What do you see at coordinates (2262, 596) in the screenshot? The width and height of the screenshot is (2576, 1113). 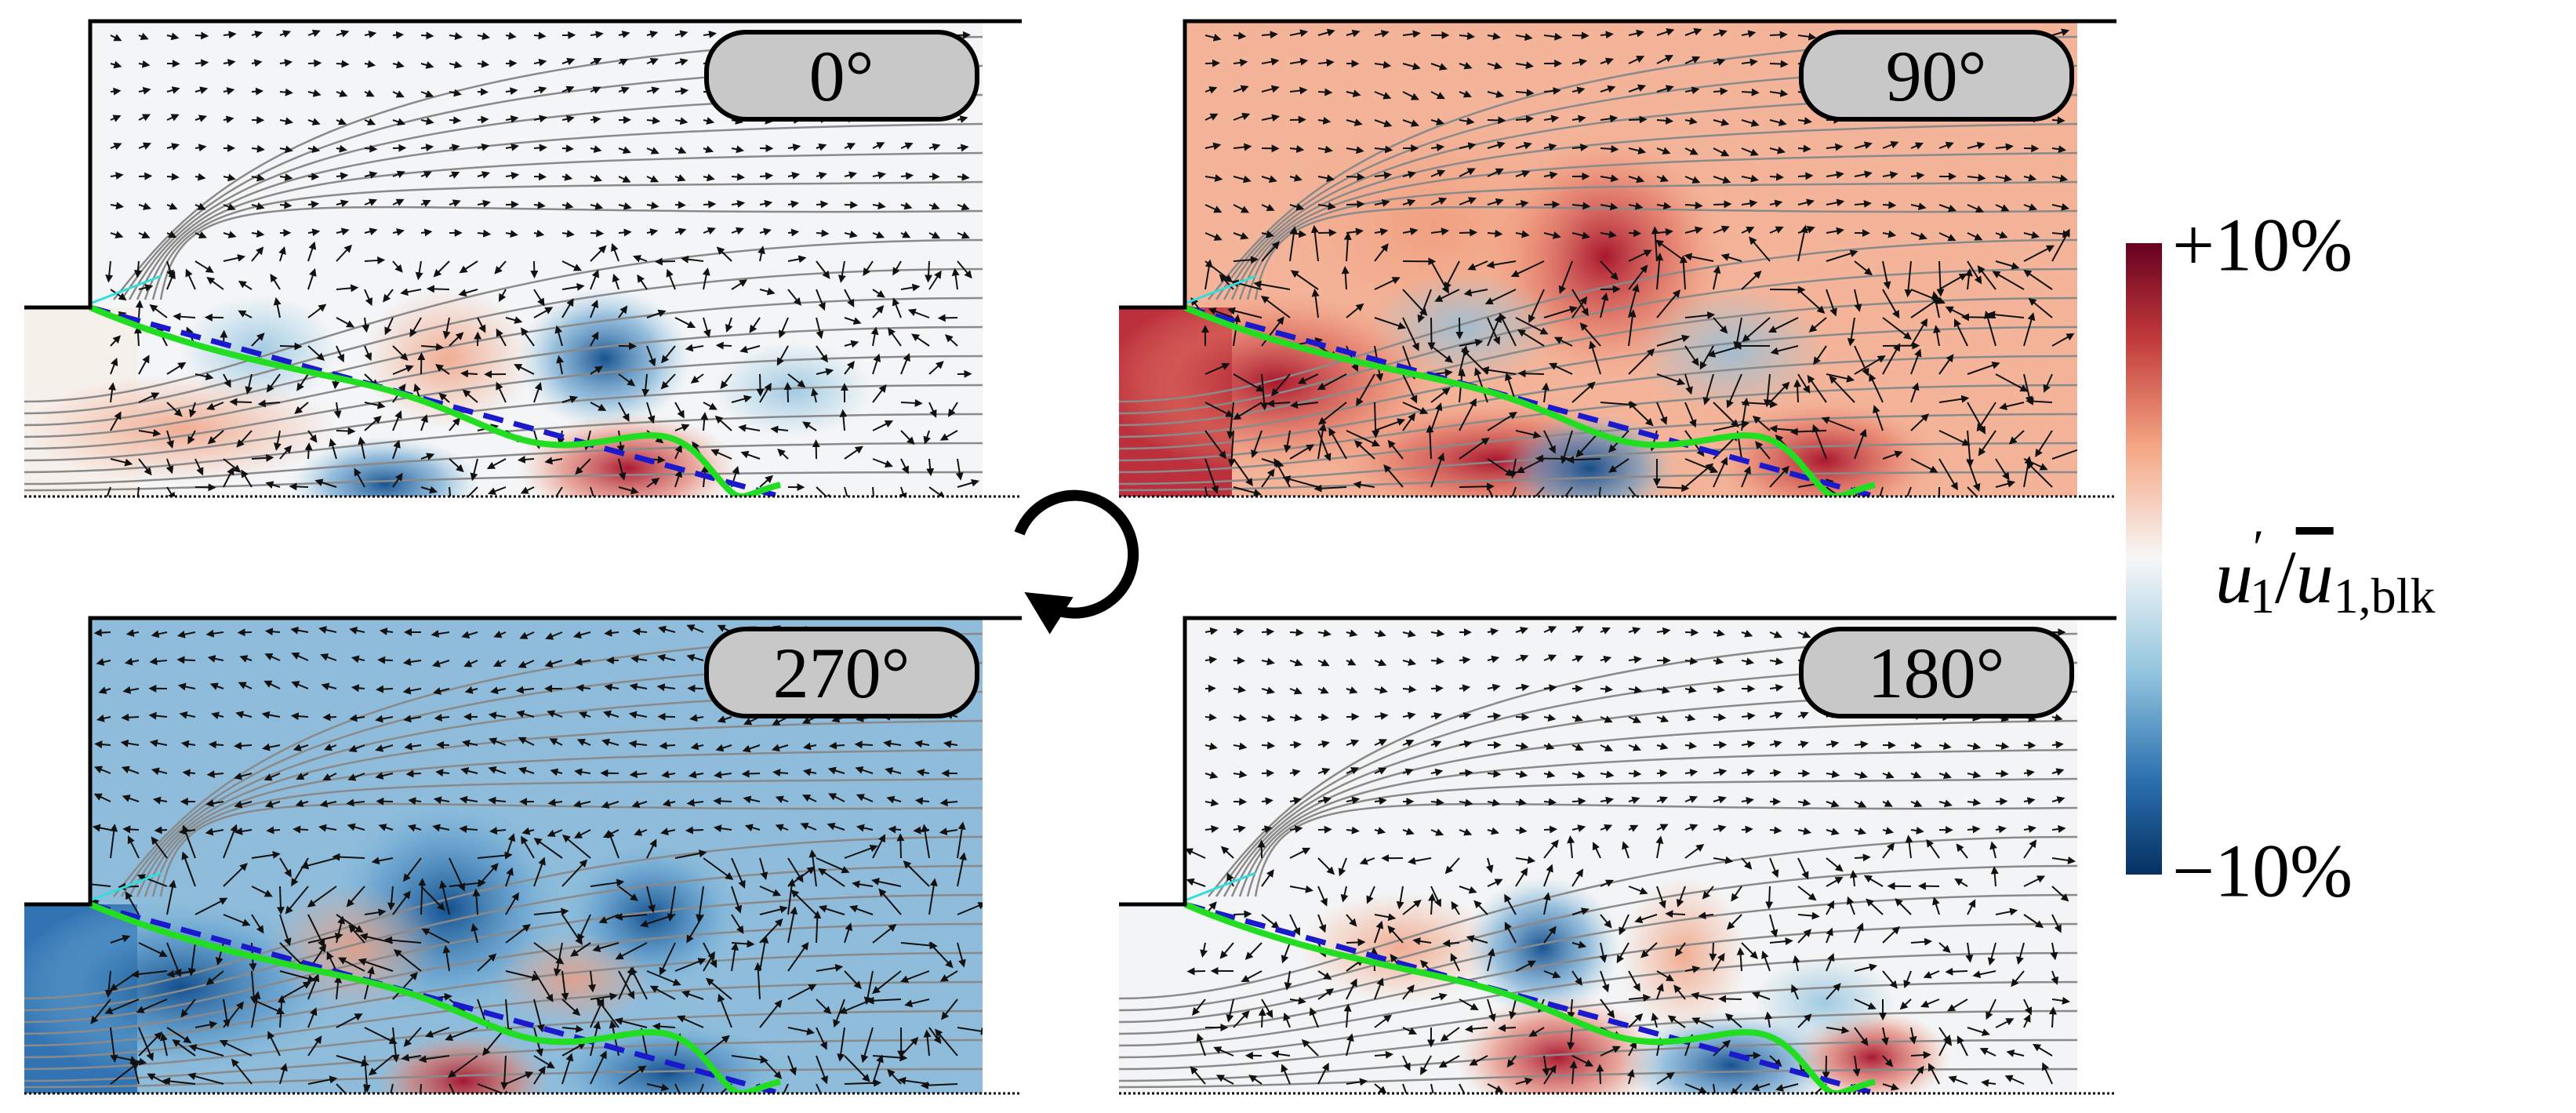 I see `label-sub: 1` at bounding box center [2262, 596].